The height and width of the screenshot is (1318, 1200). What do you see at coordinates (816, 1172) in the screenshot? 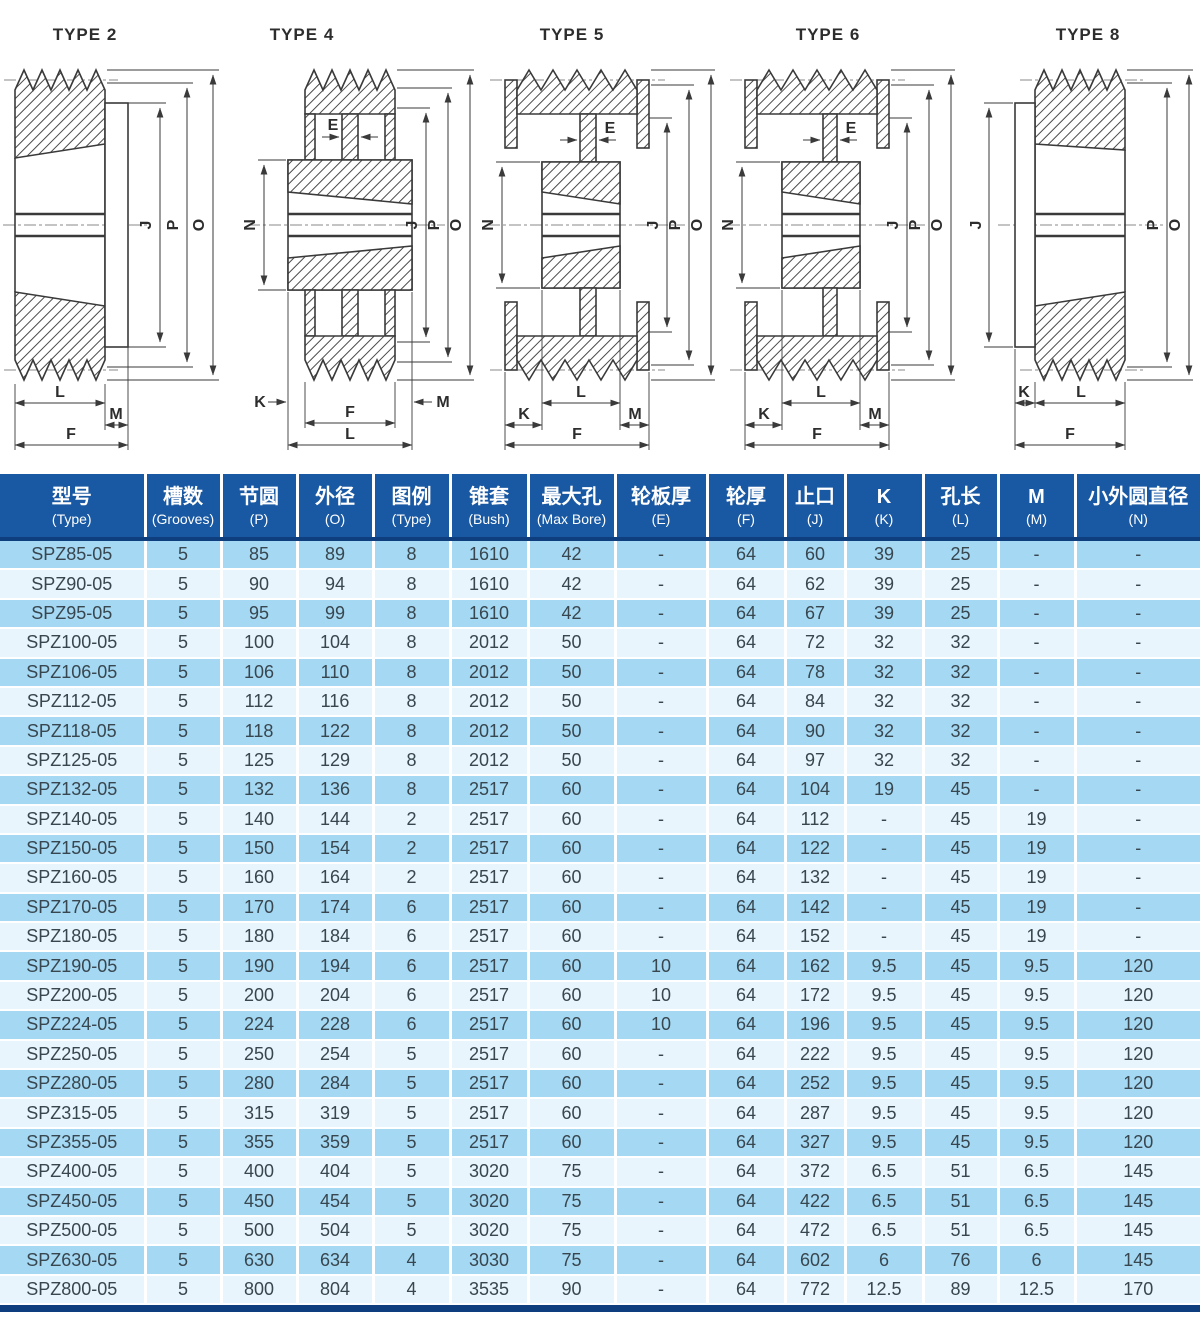
I see `cell: 372` at bounding box center [816, 1172].